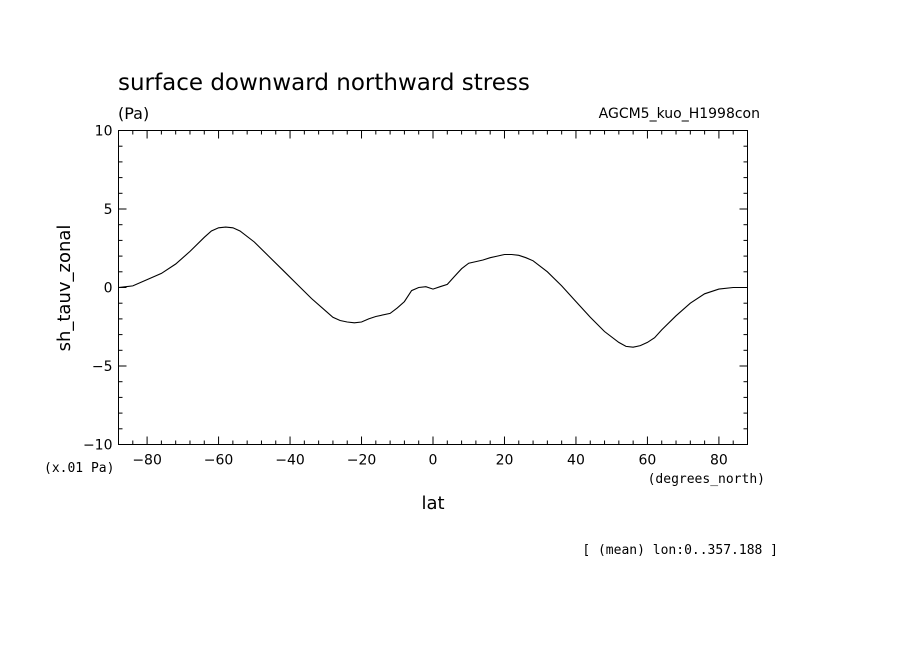  I want to click on x-tick-label: 0, so click(433, 461).